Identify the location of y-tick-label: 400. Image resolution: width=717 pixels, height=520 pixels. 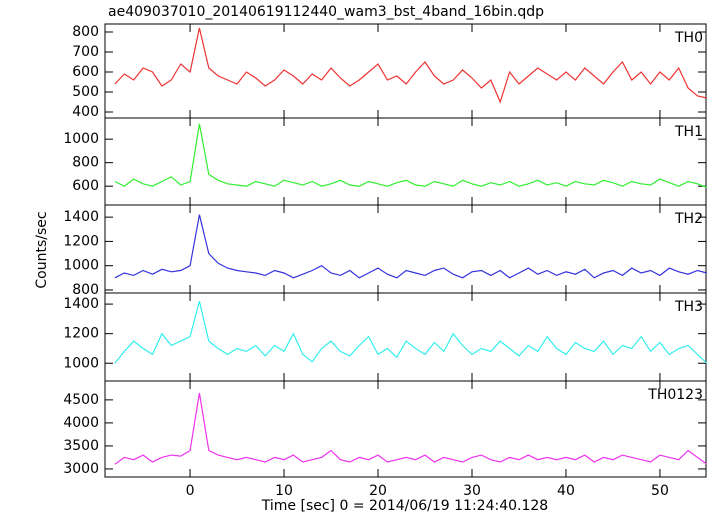
(85, 112).